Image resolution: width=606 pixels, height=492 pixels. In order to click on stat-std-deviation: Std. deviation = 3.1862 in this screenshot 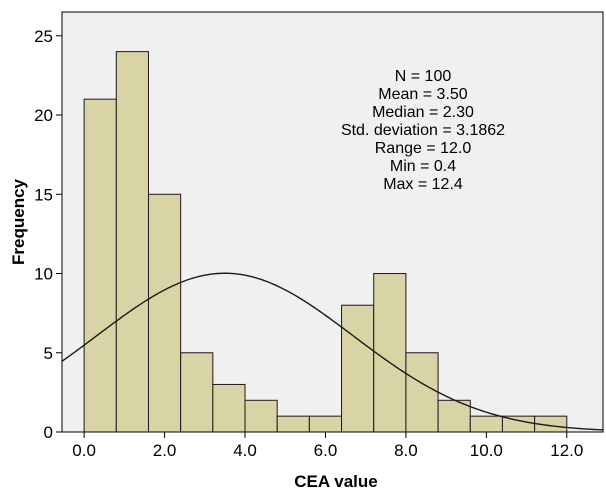, I will do `click(423, 130)`.